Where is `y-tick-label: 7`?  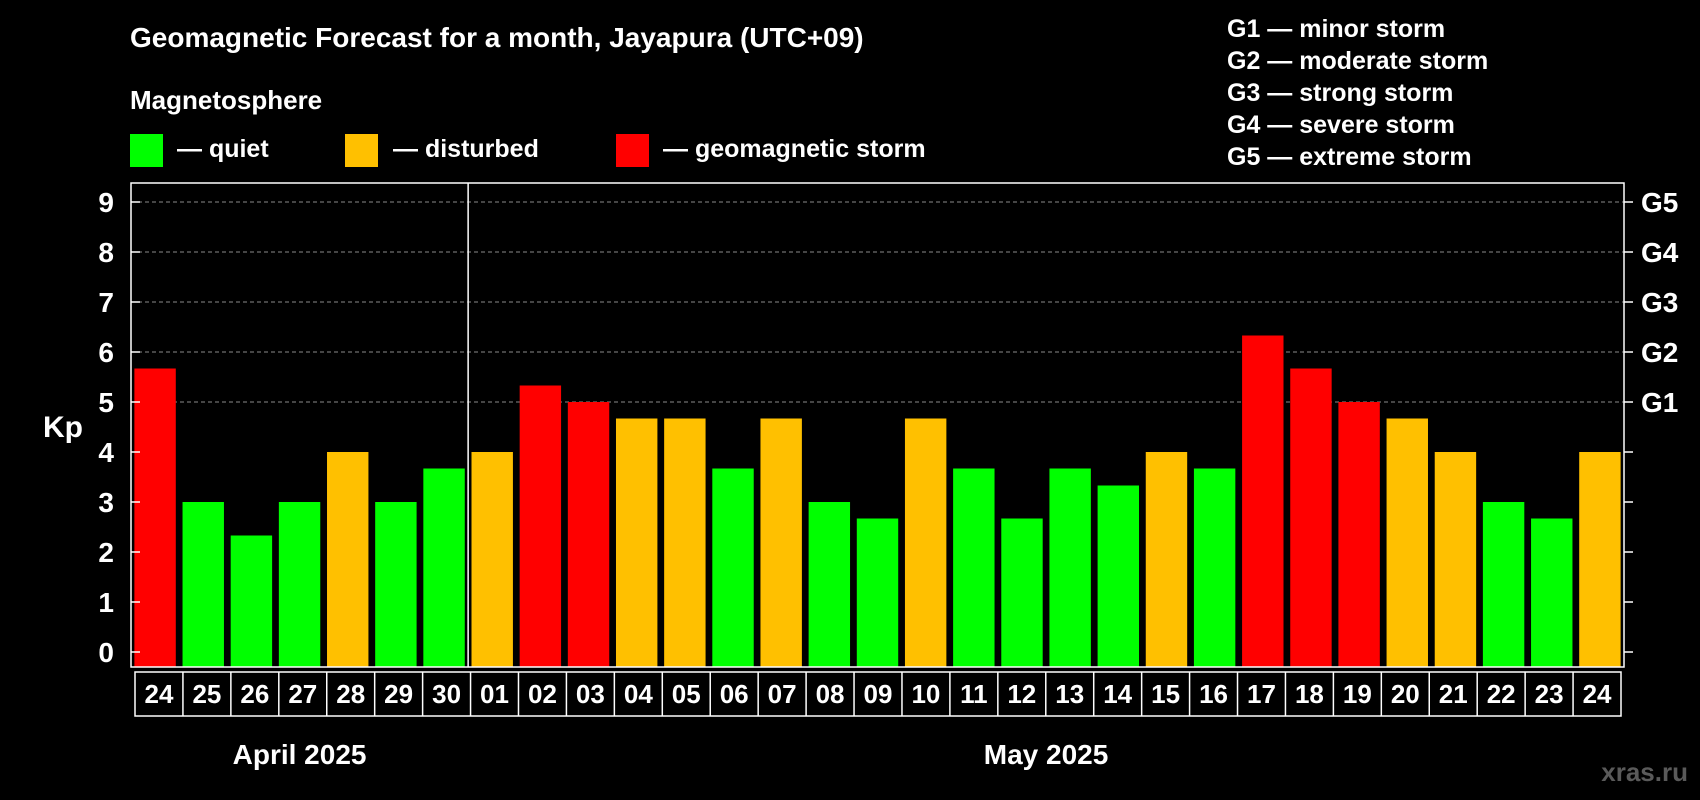 y-tick-label: 7 is located at coordinates (106, 302).